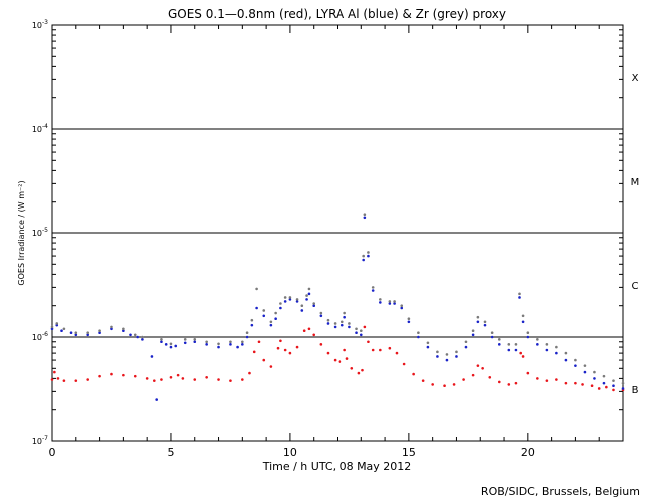  What do you see at coordinates (52, 452) in the screenshot?
I see `x-tick-label: 0` at bounding box center [52, 452].